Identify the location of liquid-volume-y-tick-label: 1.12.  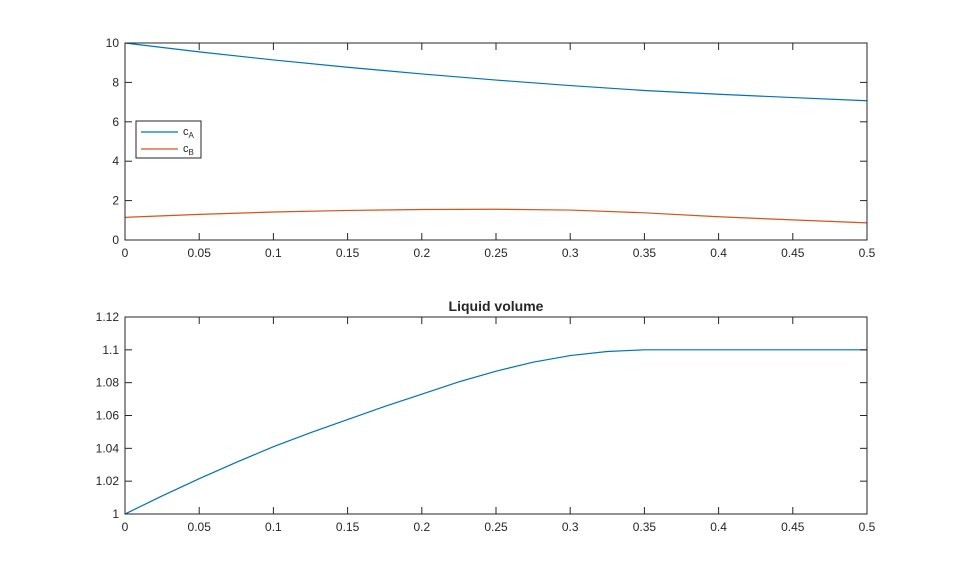
(108, 317).